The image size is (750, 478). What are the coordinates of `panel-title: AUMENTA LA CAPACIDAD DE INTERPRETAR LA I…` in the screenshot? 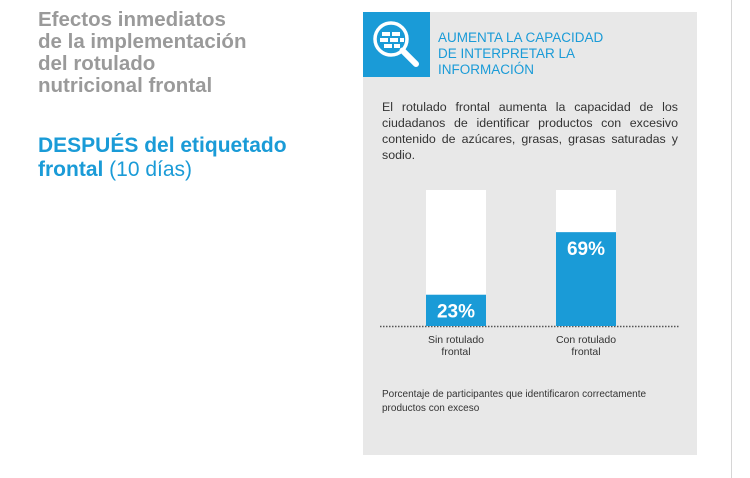 It's located at (563, 54).